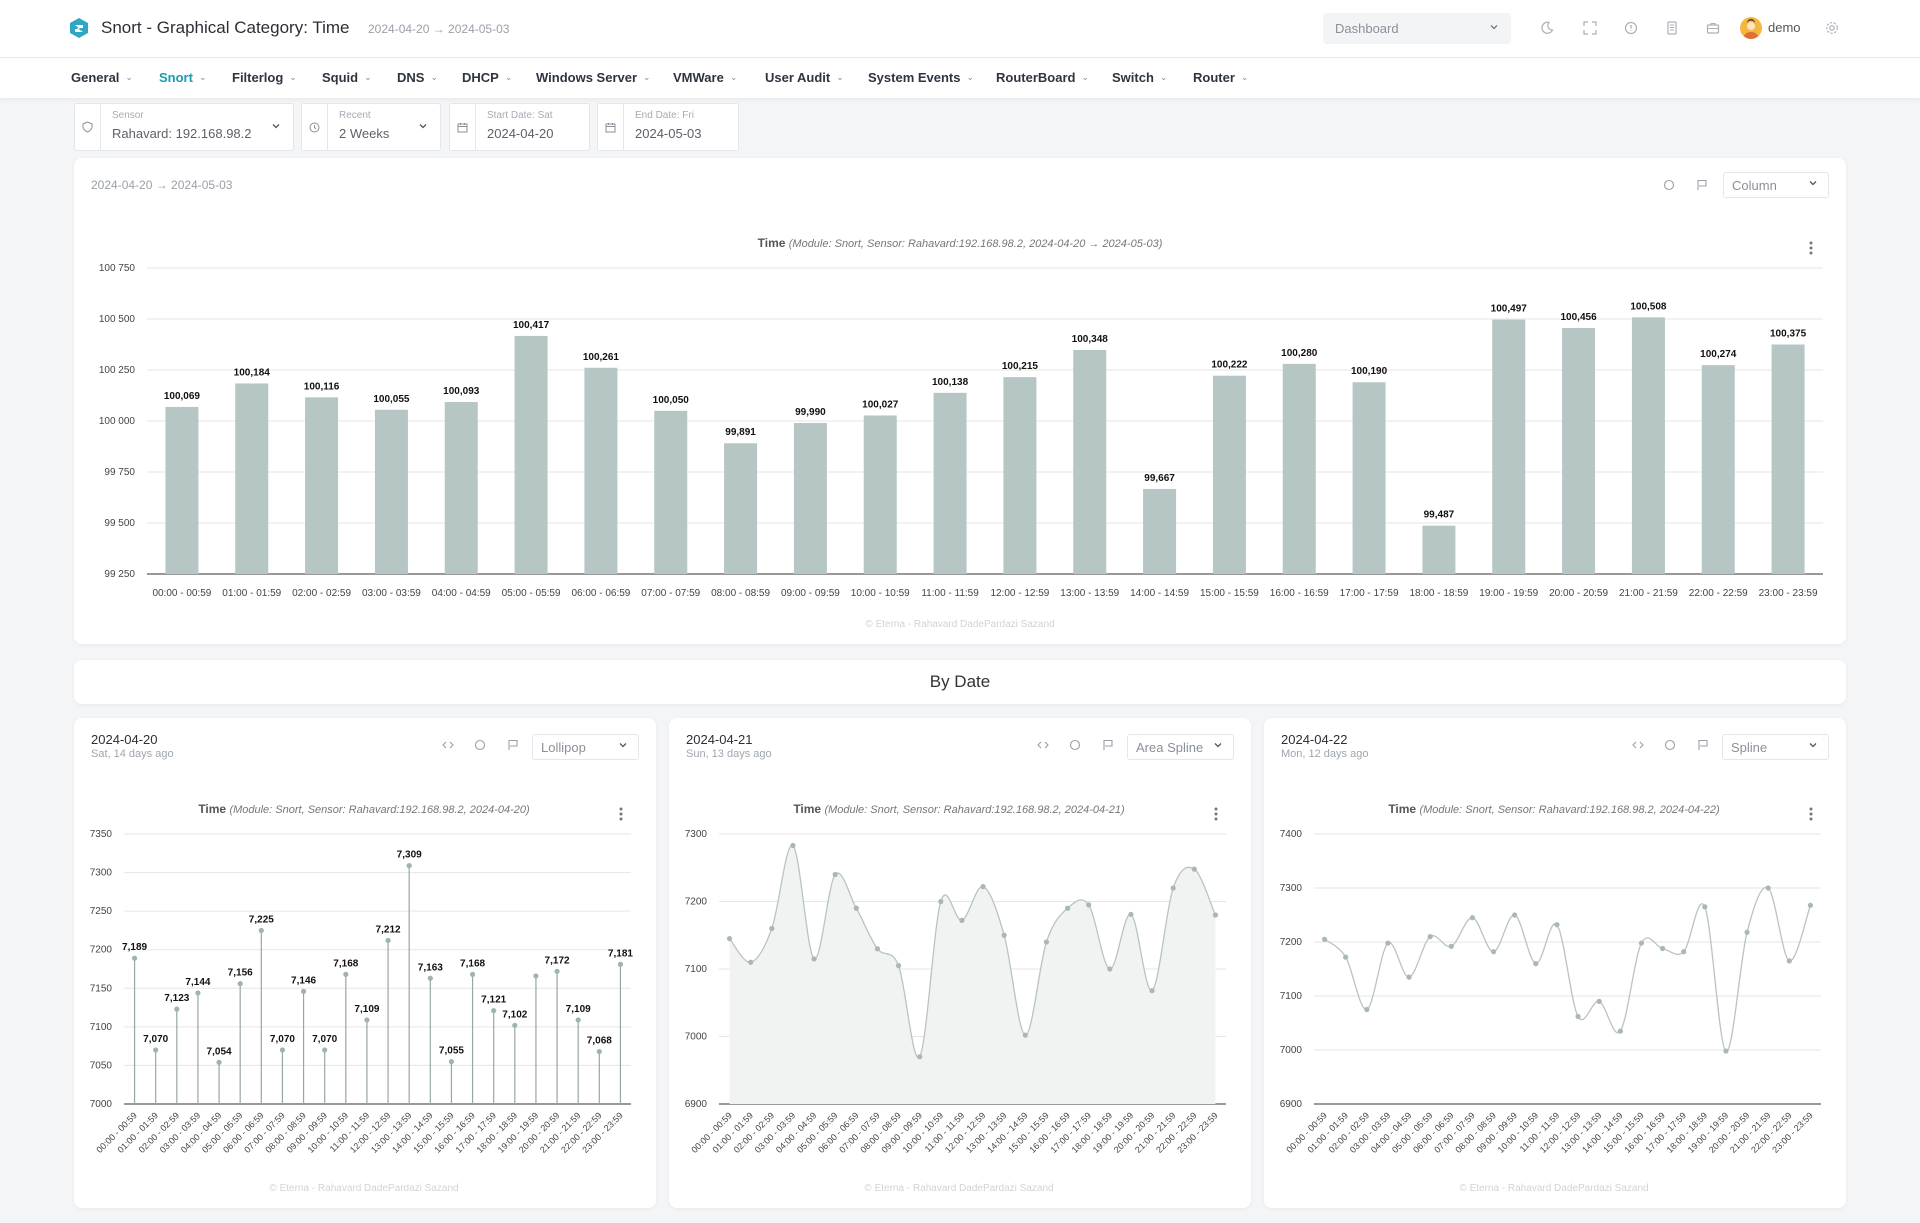  Describe the element at coordinates (252, 372) in the screenshot. I see `data-label: 100,184` at that location.